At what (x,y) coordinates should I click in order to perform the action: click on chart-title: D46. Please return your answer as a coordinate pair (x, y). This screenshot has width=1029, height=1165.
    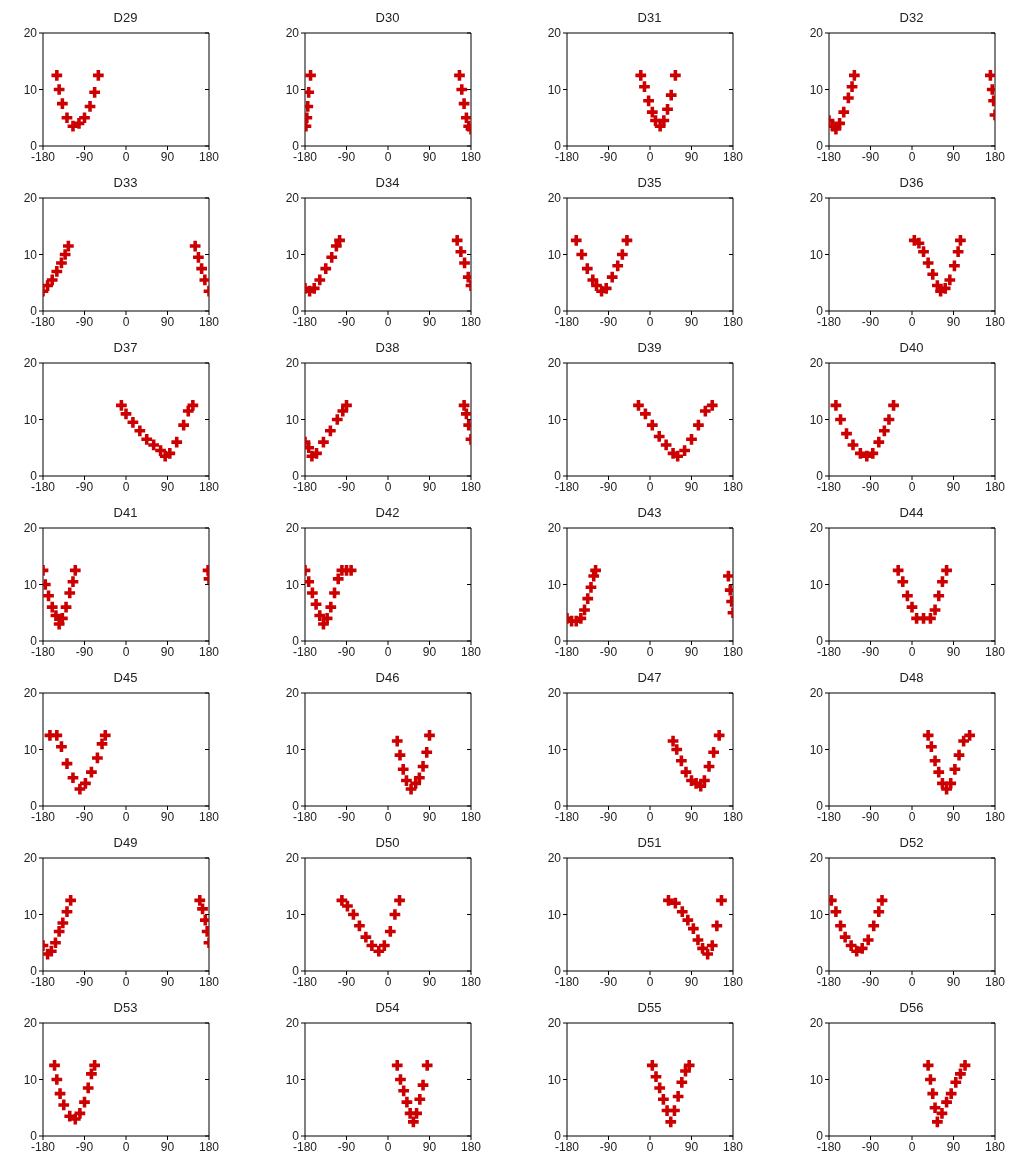
    Looking at the image, I should click on (387, 678).